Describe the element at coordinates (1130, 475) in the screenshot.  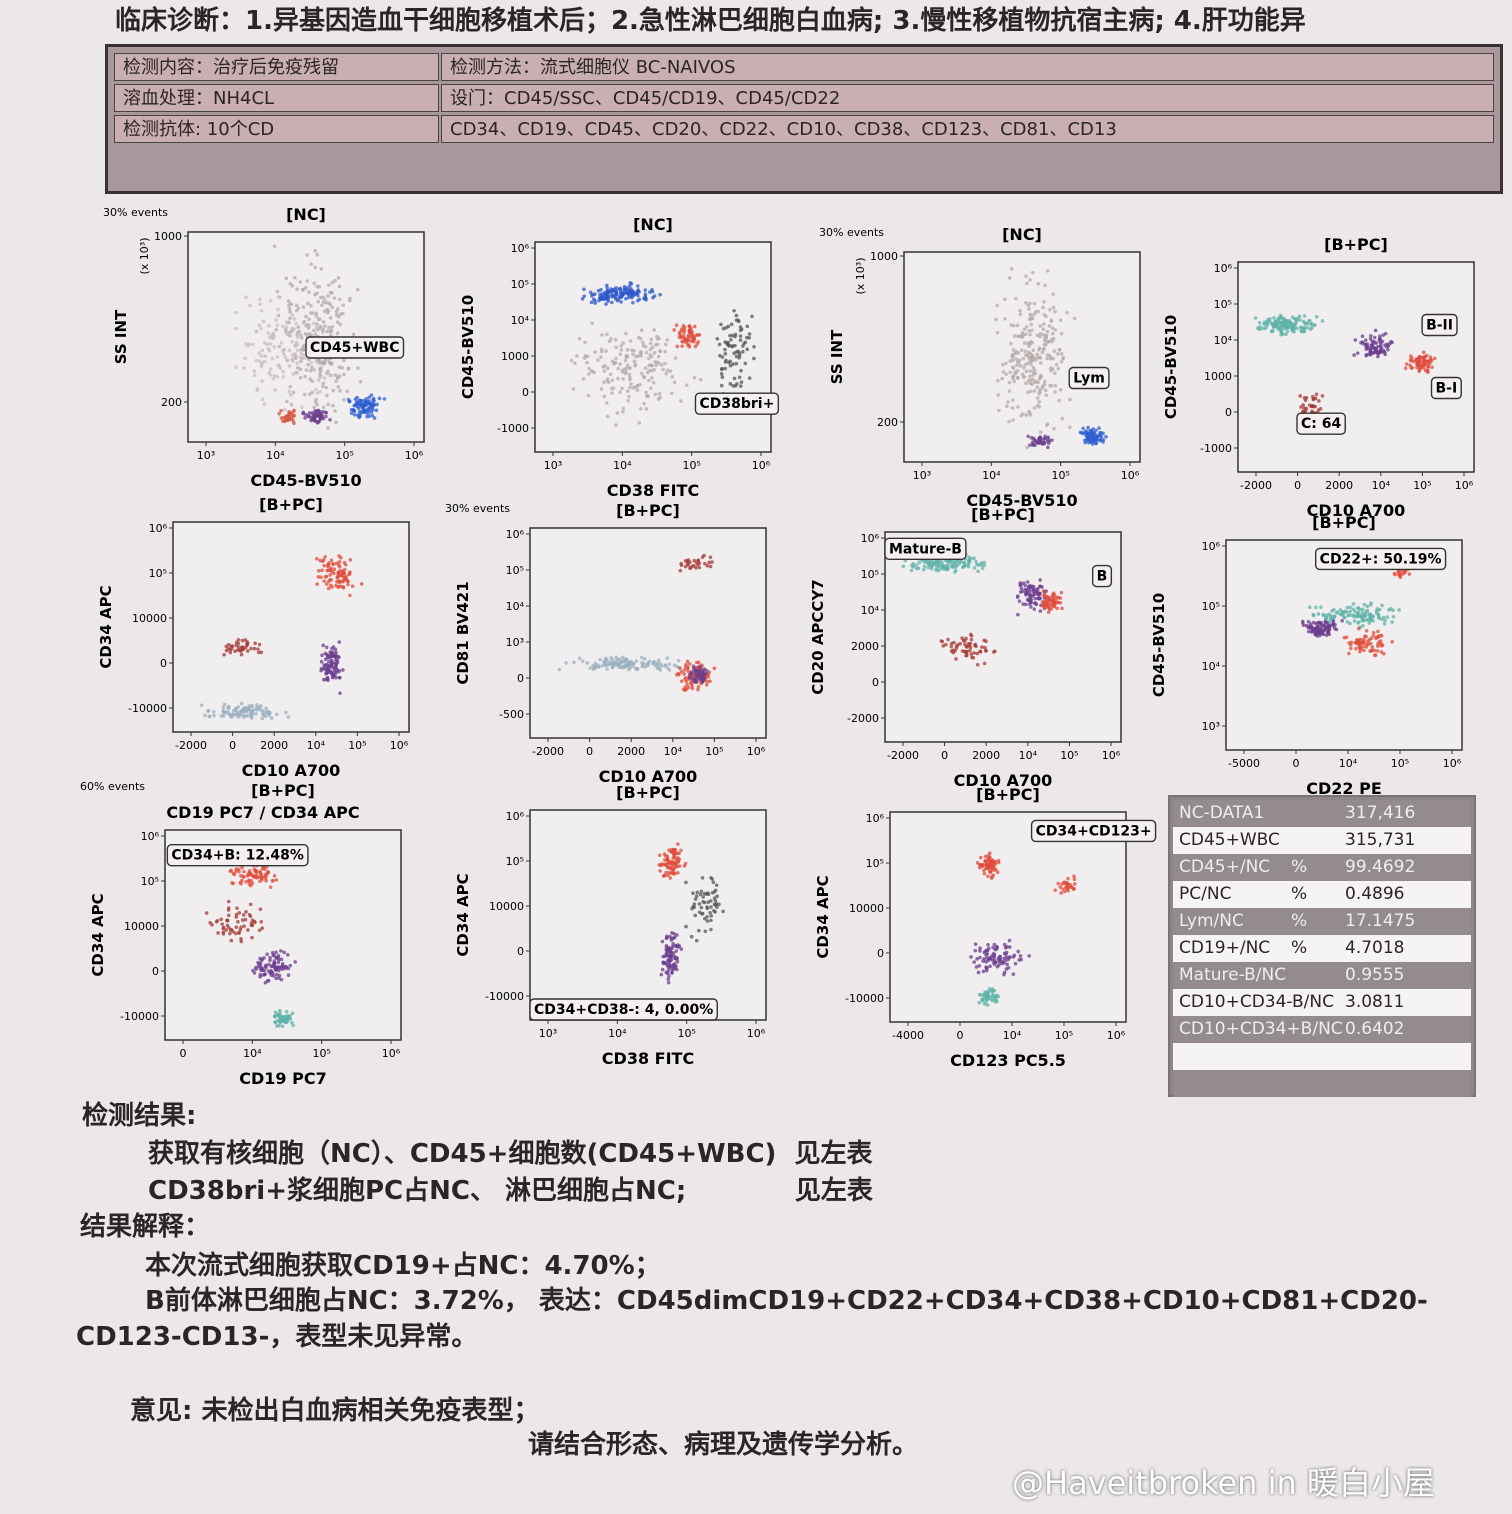
I see `x-tick-label: 10⁶` at that location.